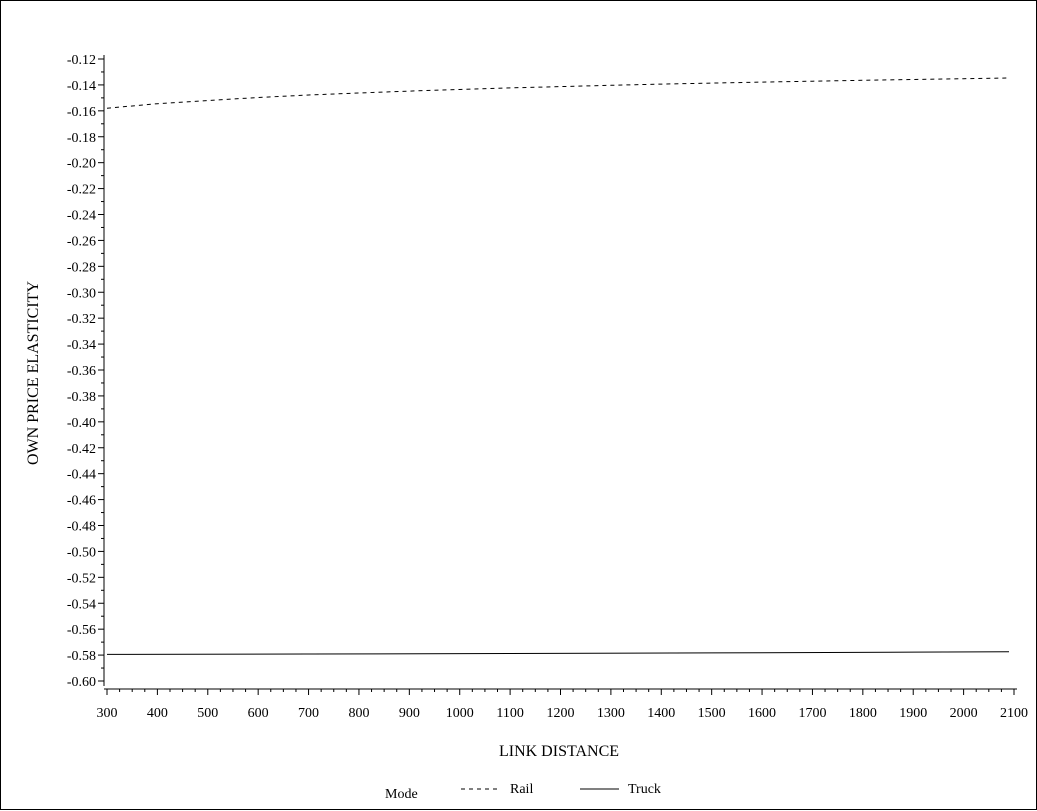 This screenshot has width=1037, height=811. What do you see at coordinates (81, 112) in the screenshot?
I see `y-tick-label: -0.16` at bounding box center [81, 112].